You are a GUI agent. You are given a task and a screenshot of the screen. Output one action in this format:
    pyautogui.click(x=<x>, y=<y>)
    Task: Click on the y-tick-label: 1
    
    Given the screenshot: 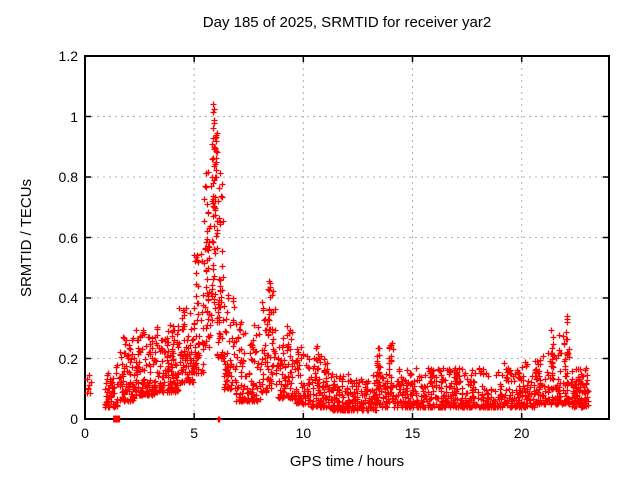 What is the action you would take?
    pyautogui.click(x=74, y=116)
    